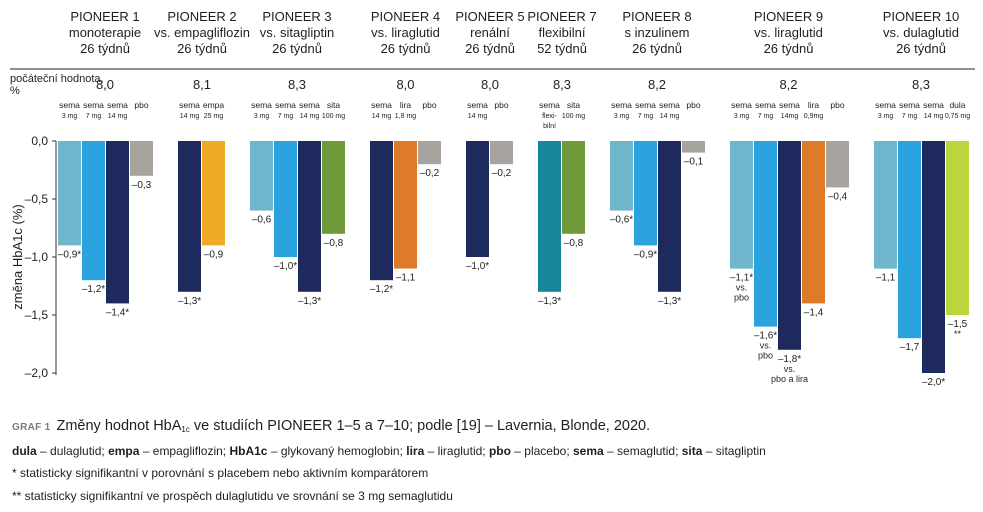 The image size is (983, 512). What do you see at coordinates (814, 312) in the screenshot?
I see `bar-value-label: –1,4` at bounding box center [814, 312].